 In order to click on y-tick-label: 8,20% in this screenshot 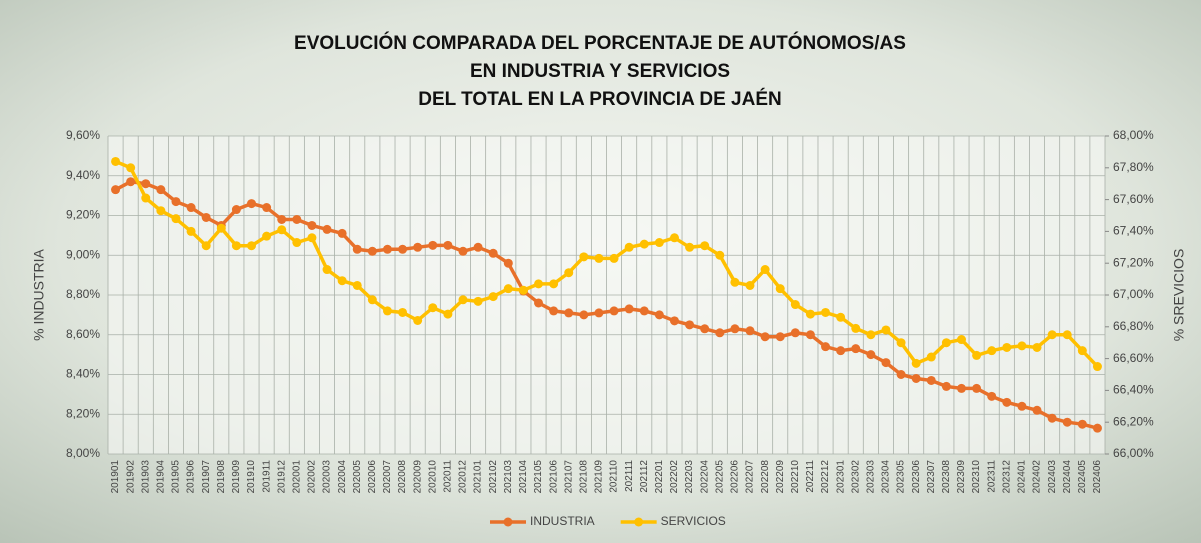, I will do `click(83, 413)`.